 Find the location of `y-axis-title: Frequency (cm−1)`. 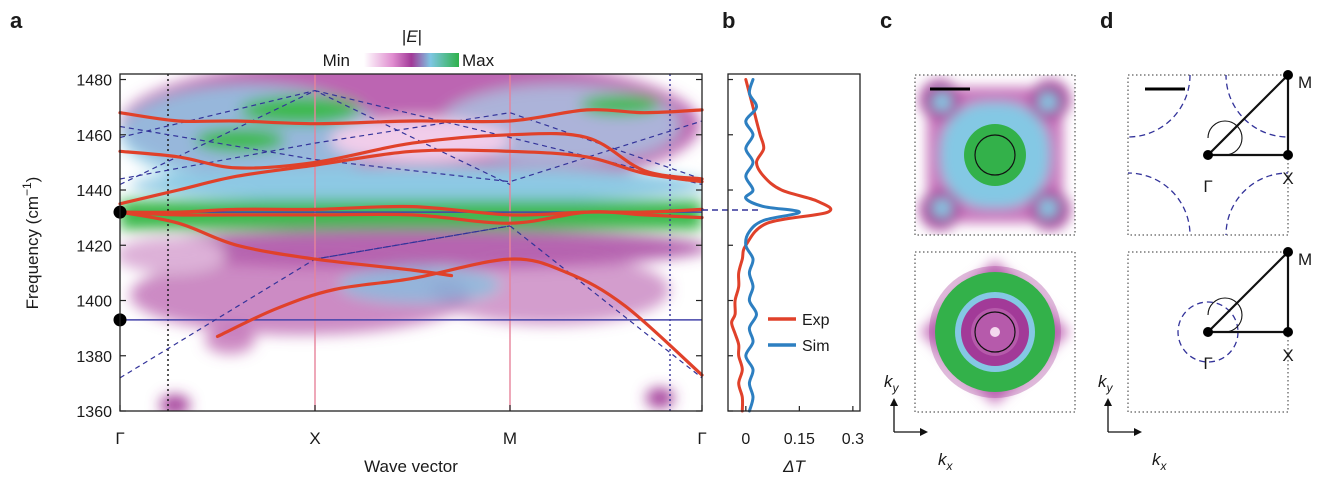

y-axis-title: Frequency (cm−1) is located at coordinates (31, 243).